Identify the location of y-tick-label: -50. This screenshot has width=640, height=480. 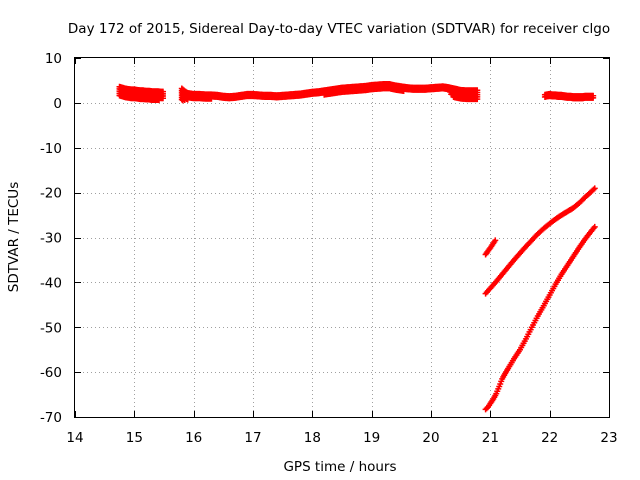
(51, 328).